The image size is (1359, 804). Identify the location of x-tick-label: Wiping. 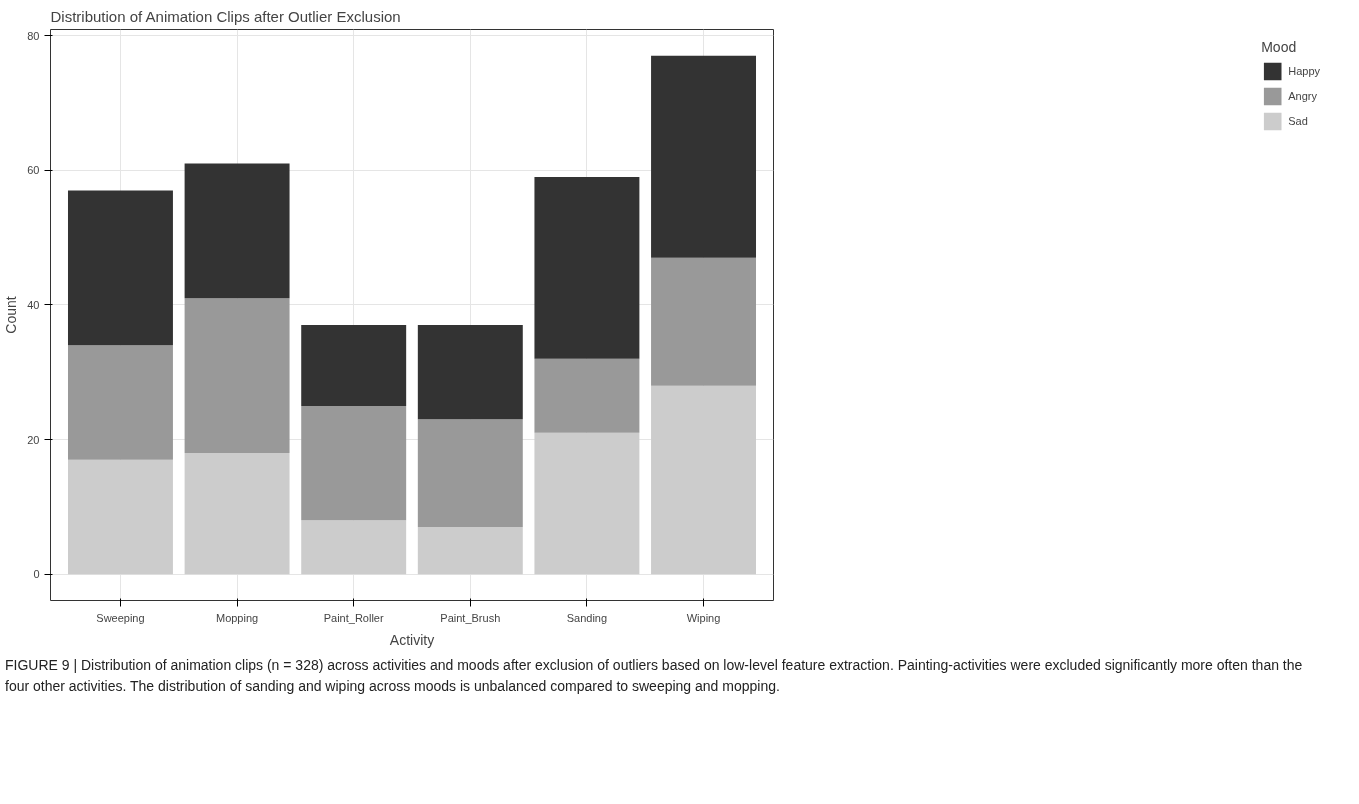
(703, 617).